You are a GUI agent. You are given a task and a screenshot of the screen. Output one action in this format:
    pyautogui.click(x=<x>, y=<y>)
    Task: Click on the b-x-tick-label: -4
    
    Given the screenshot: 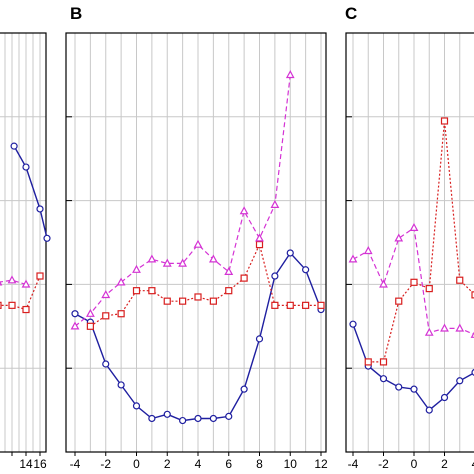 What is the action you would take?
    pyautogui.click(x=75, y=464)
    